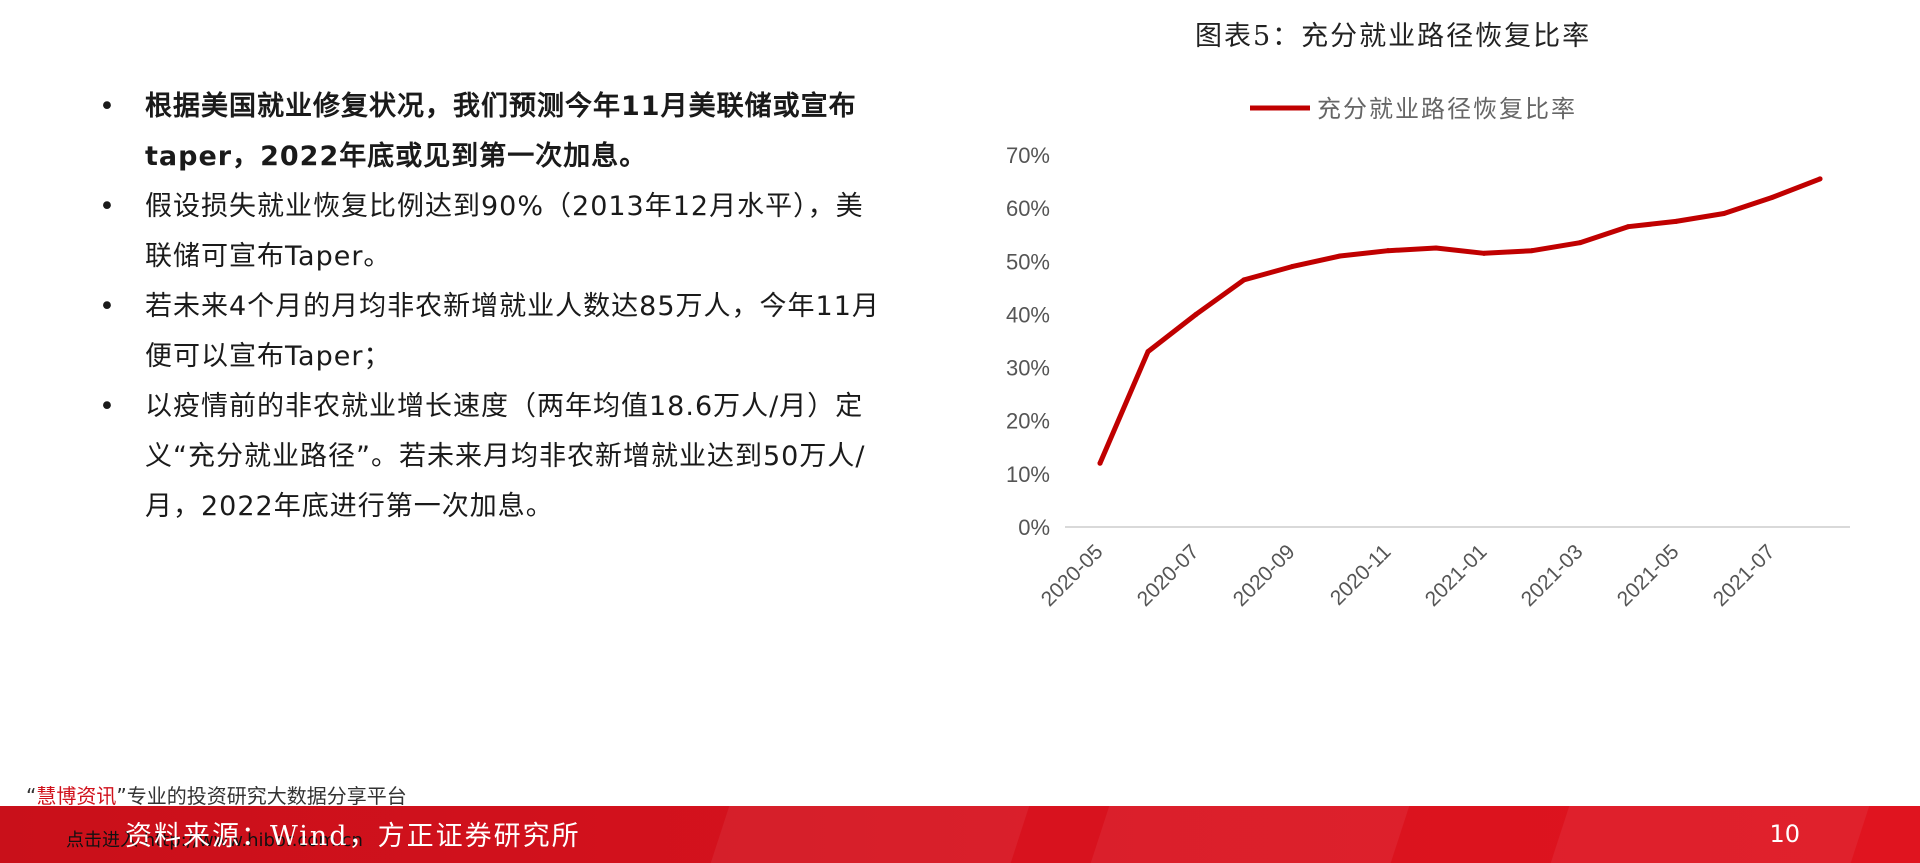  Describe the element at coordinates (1456, 575) in the screenshot. I see `x-tick-label: 2021-01` at that location.